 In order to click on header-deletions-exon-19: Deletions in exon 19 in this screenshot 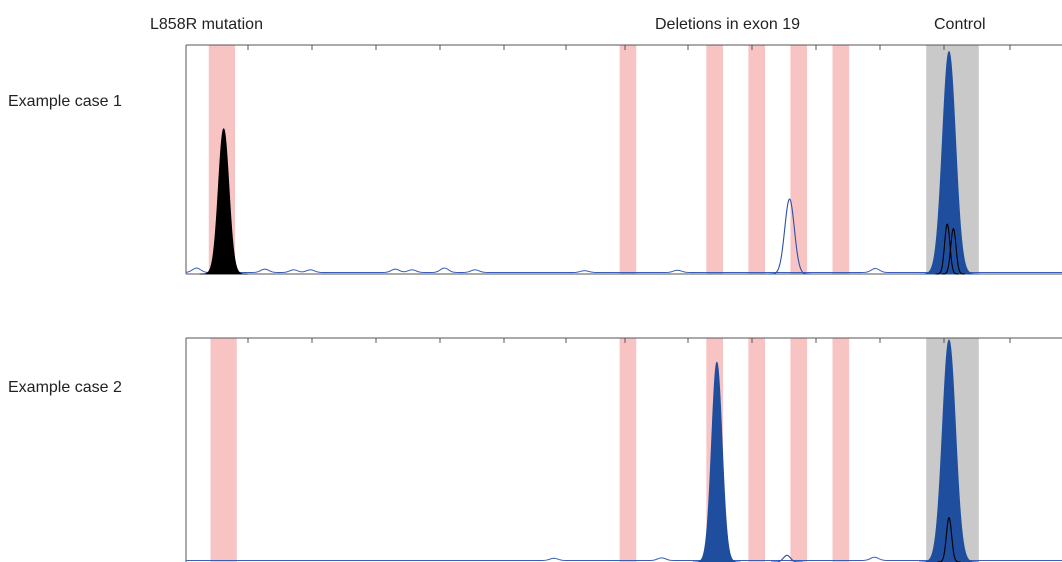, I will do `click(727, 24)`.